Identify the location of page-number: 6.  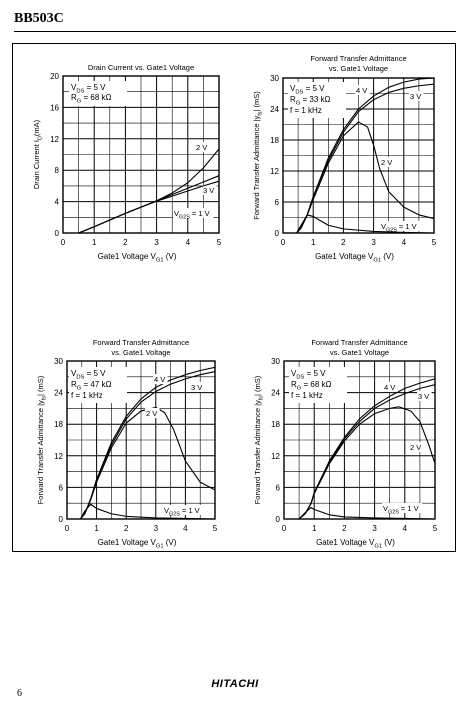
(19, 693).